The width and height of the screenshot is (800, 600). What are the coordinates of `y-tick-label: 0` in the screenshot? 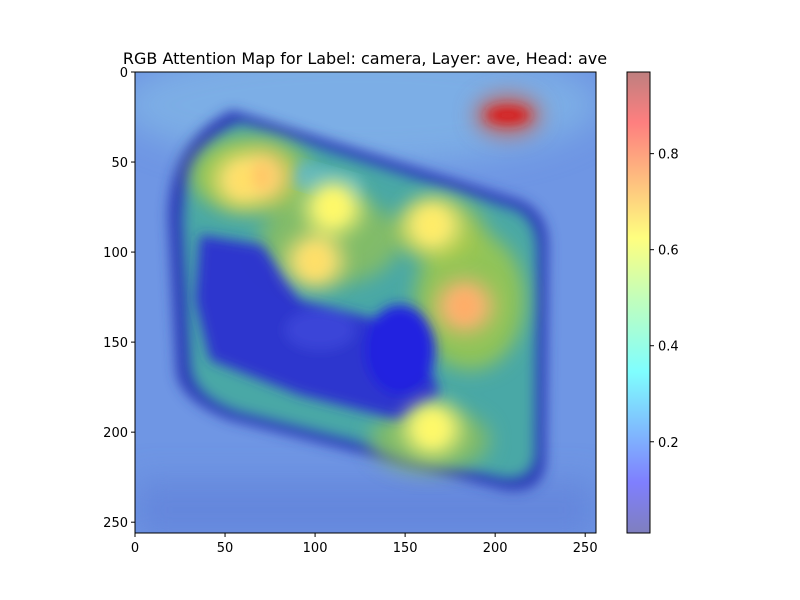 It's located at (124, 73).